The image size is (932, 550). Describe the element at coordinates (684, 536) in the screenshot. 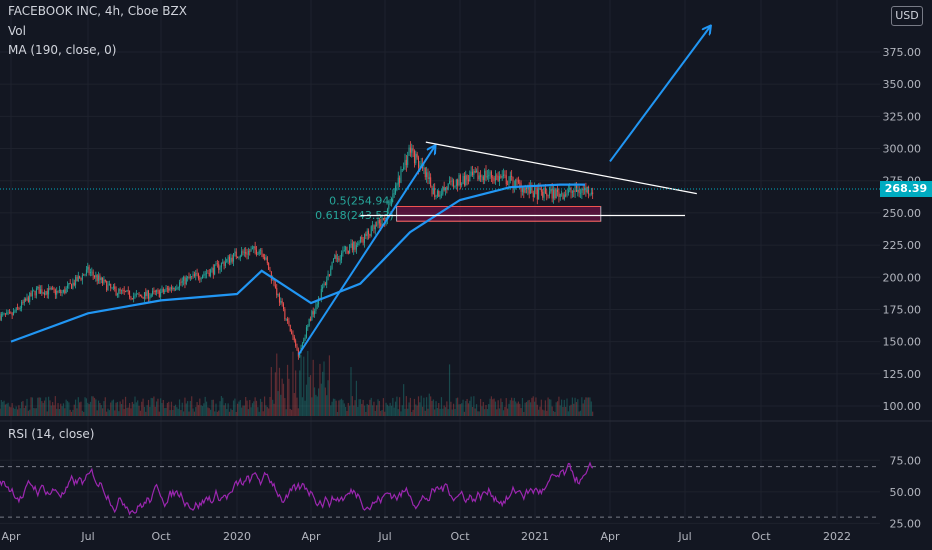

I see `time-tick-label: Jul` at that location.